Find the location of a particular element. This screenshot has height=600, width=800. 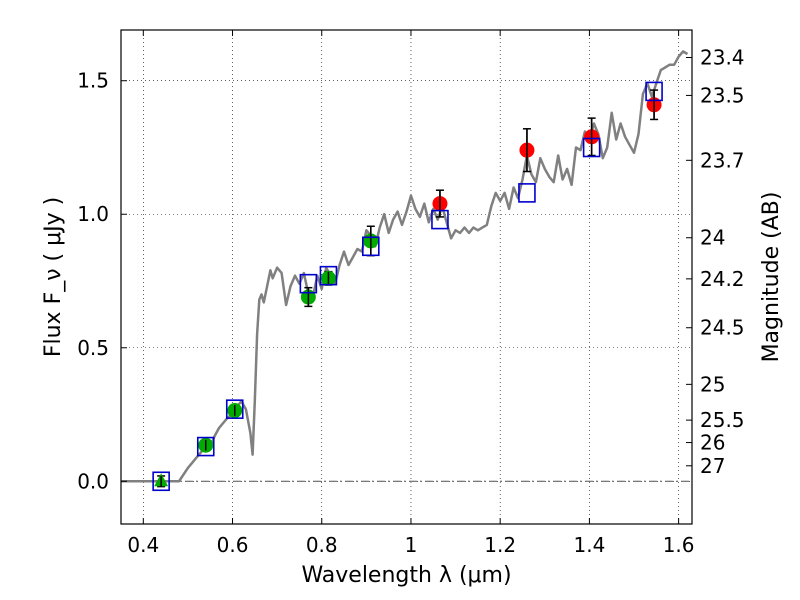

mag-tick-label: 23.4 is located at coordinates (722, 58).